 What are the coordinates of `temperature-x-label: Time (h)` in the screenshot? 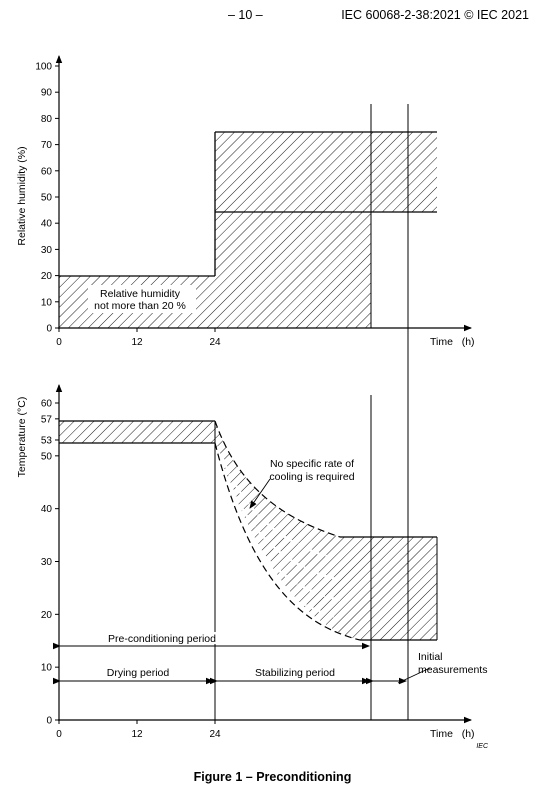 It's located at (452, 734).